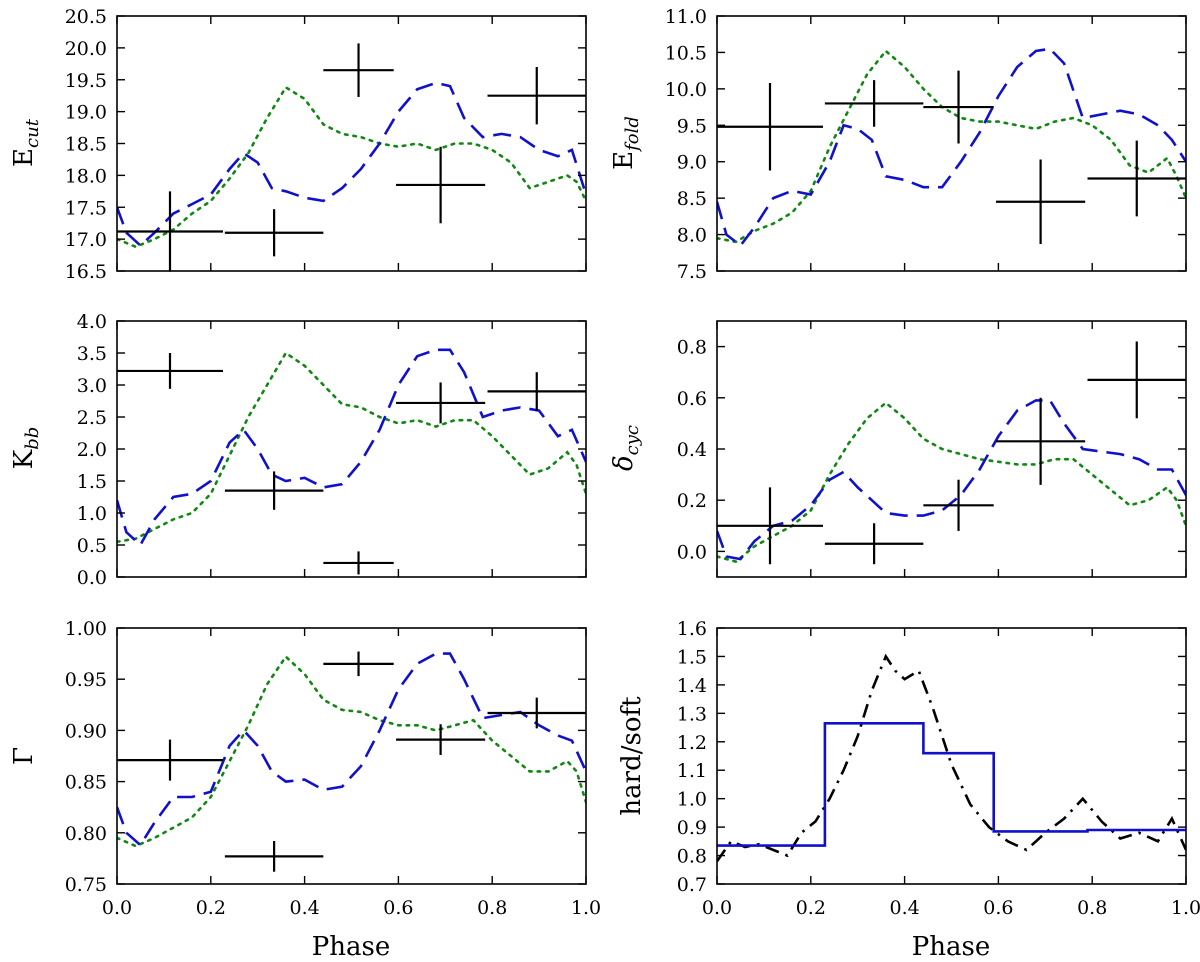 The width and height of the screenshot is (1200, 962). Describe the element at coordinates (692, 199) in the screenshot. I see `y-tick-label: 8.5` at that location.